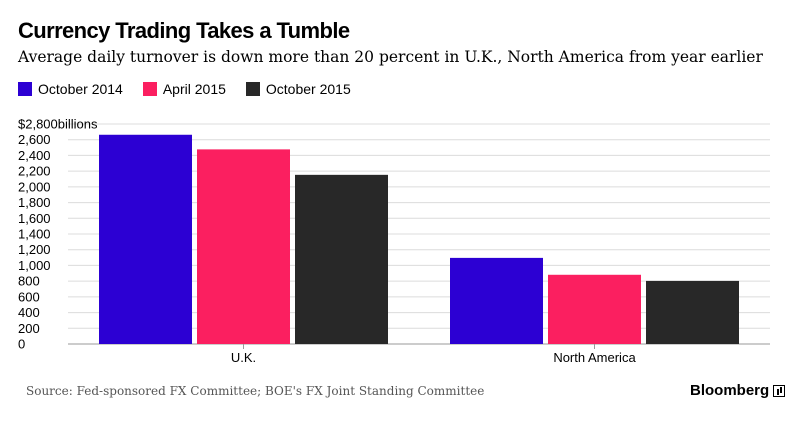  I want to click on legend-item-october-2014: October 2014, so click(70, 89).